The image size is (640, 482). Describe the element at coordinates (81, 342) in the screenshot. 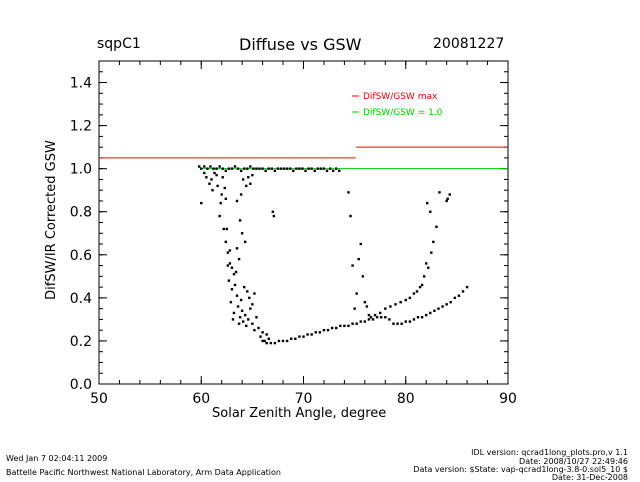

I see `y-tick-label: 0.2` at that location.